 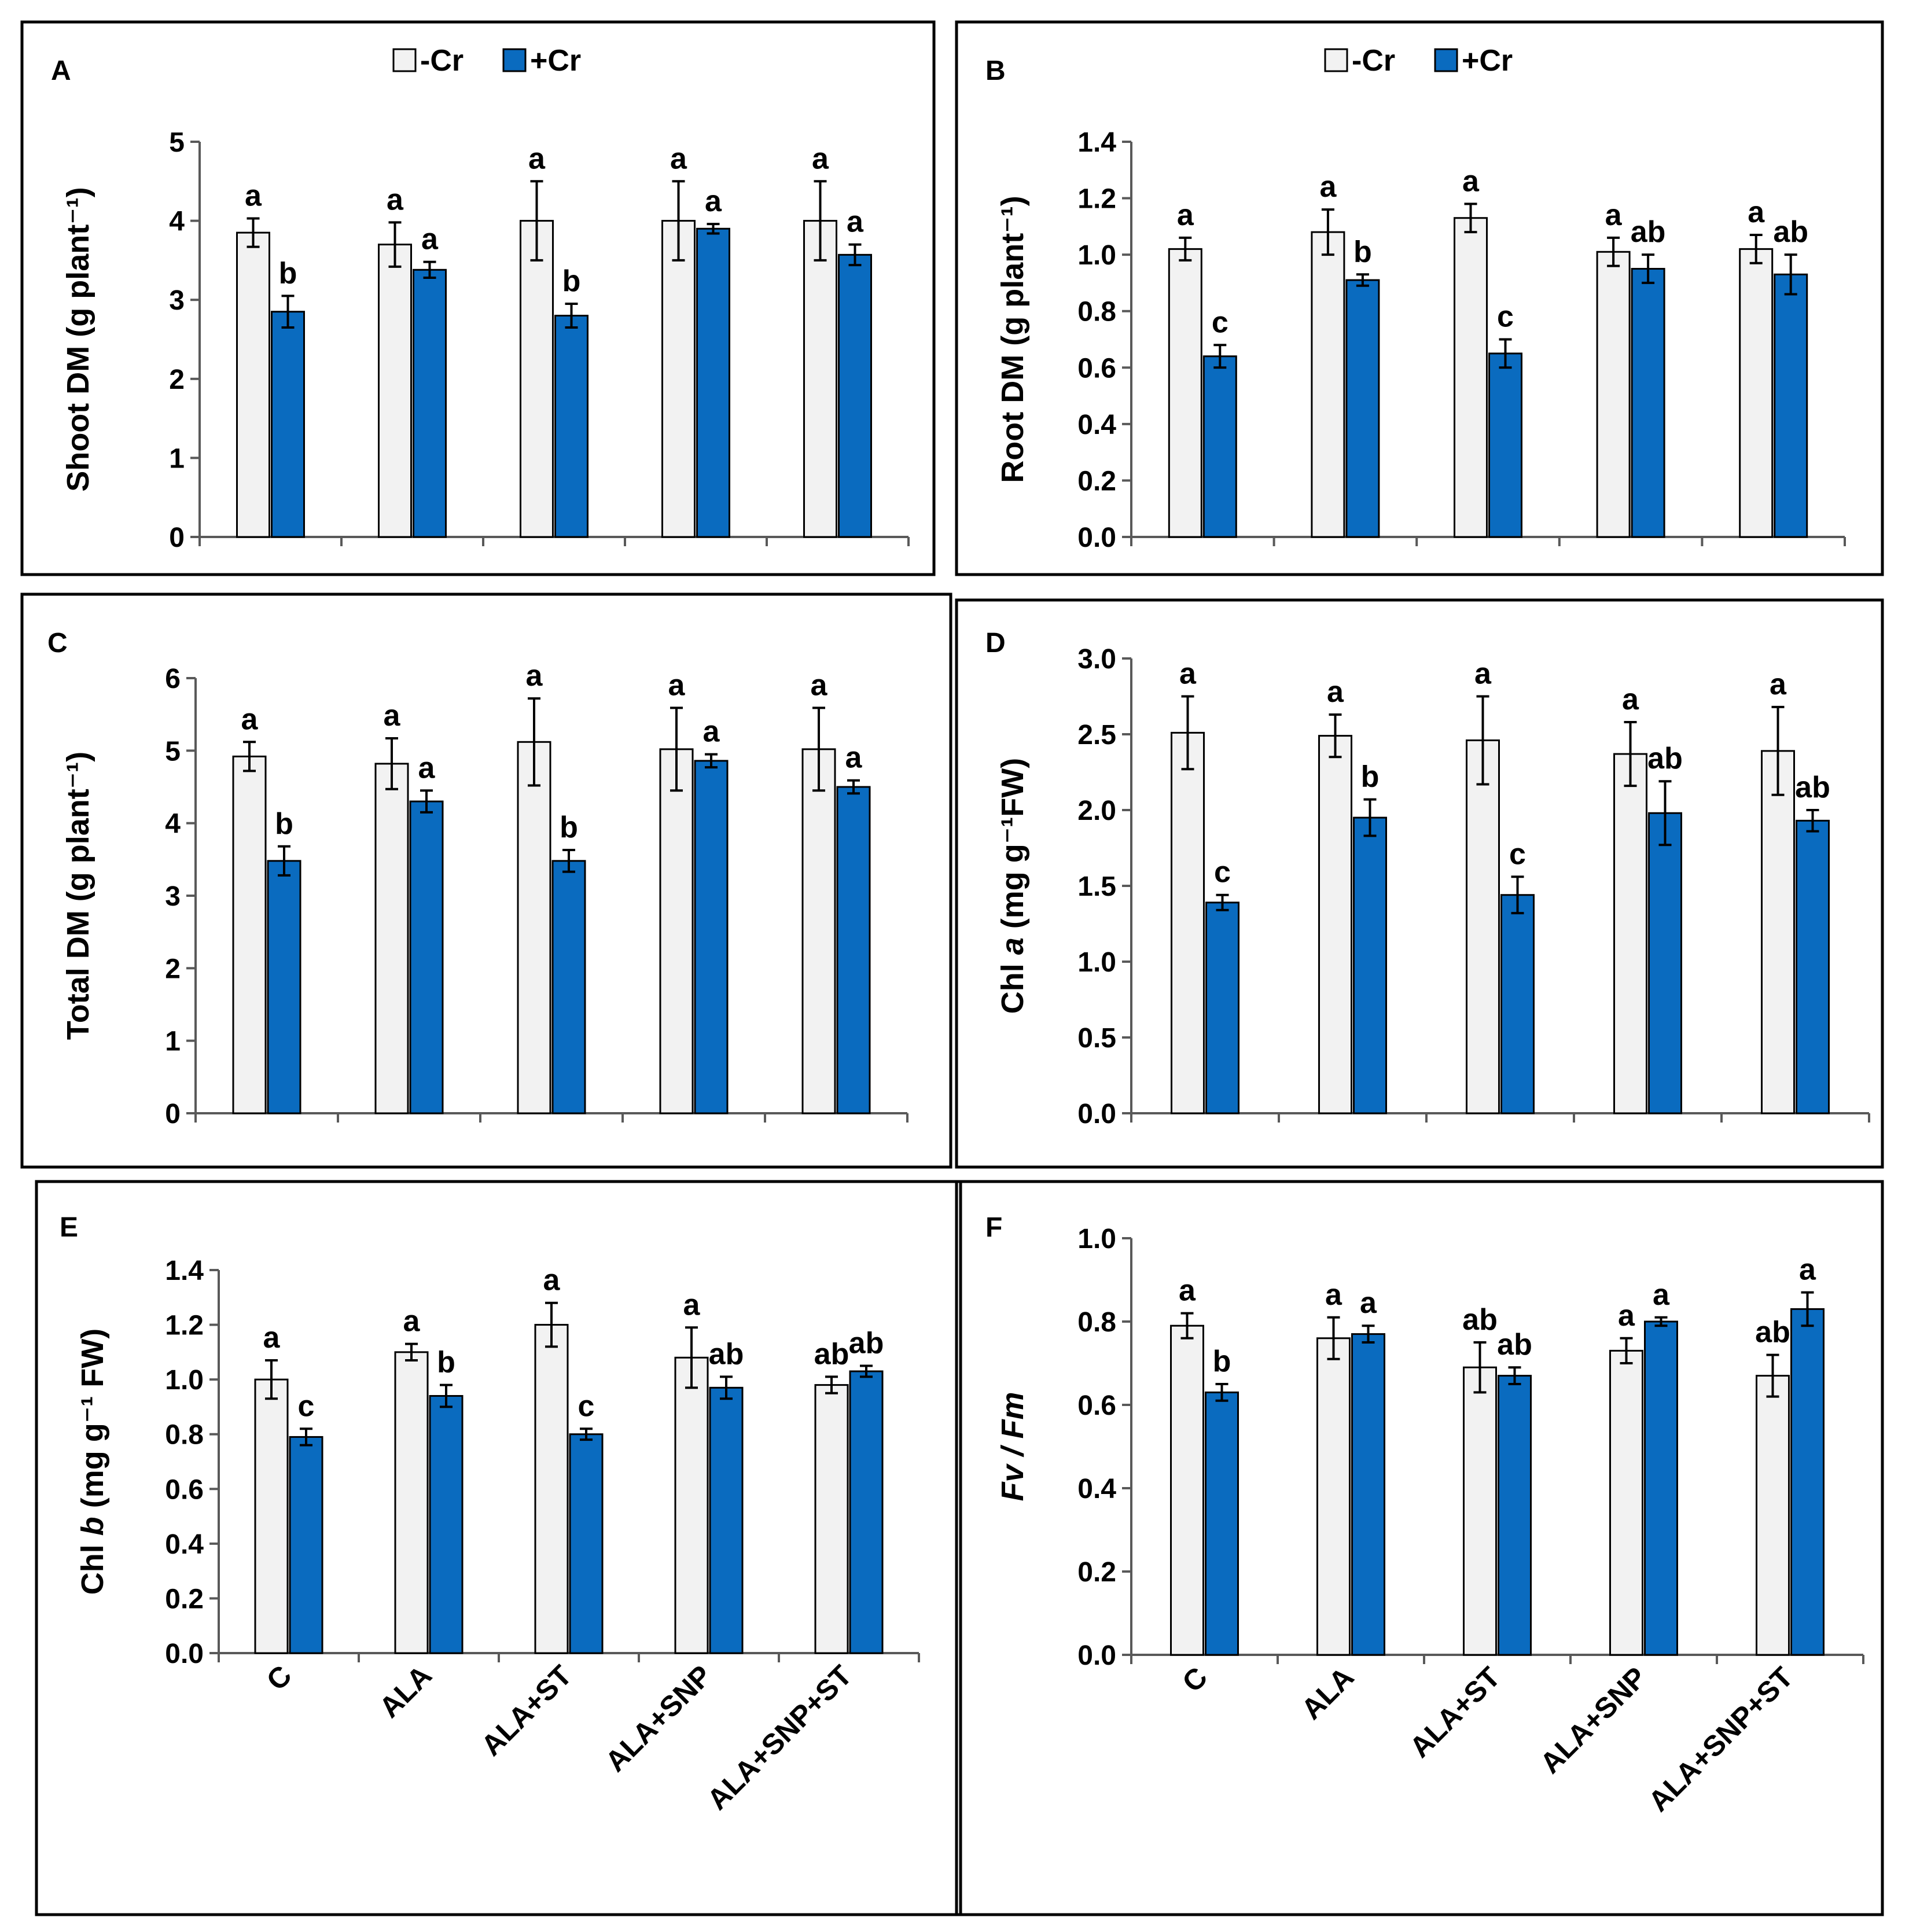 What do you see at coordinates (1096, 1038) in the screenshot?
I see `y-tick-label: 0.5` at bounding box center [1096, 1038].